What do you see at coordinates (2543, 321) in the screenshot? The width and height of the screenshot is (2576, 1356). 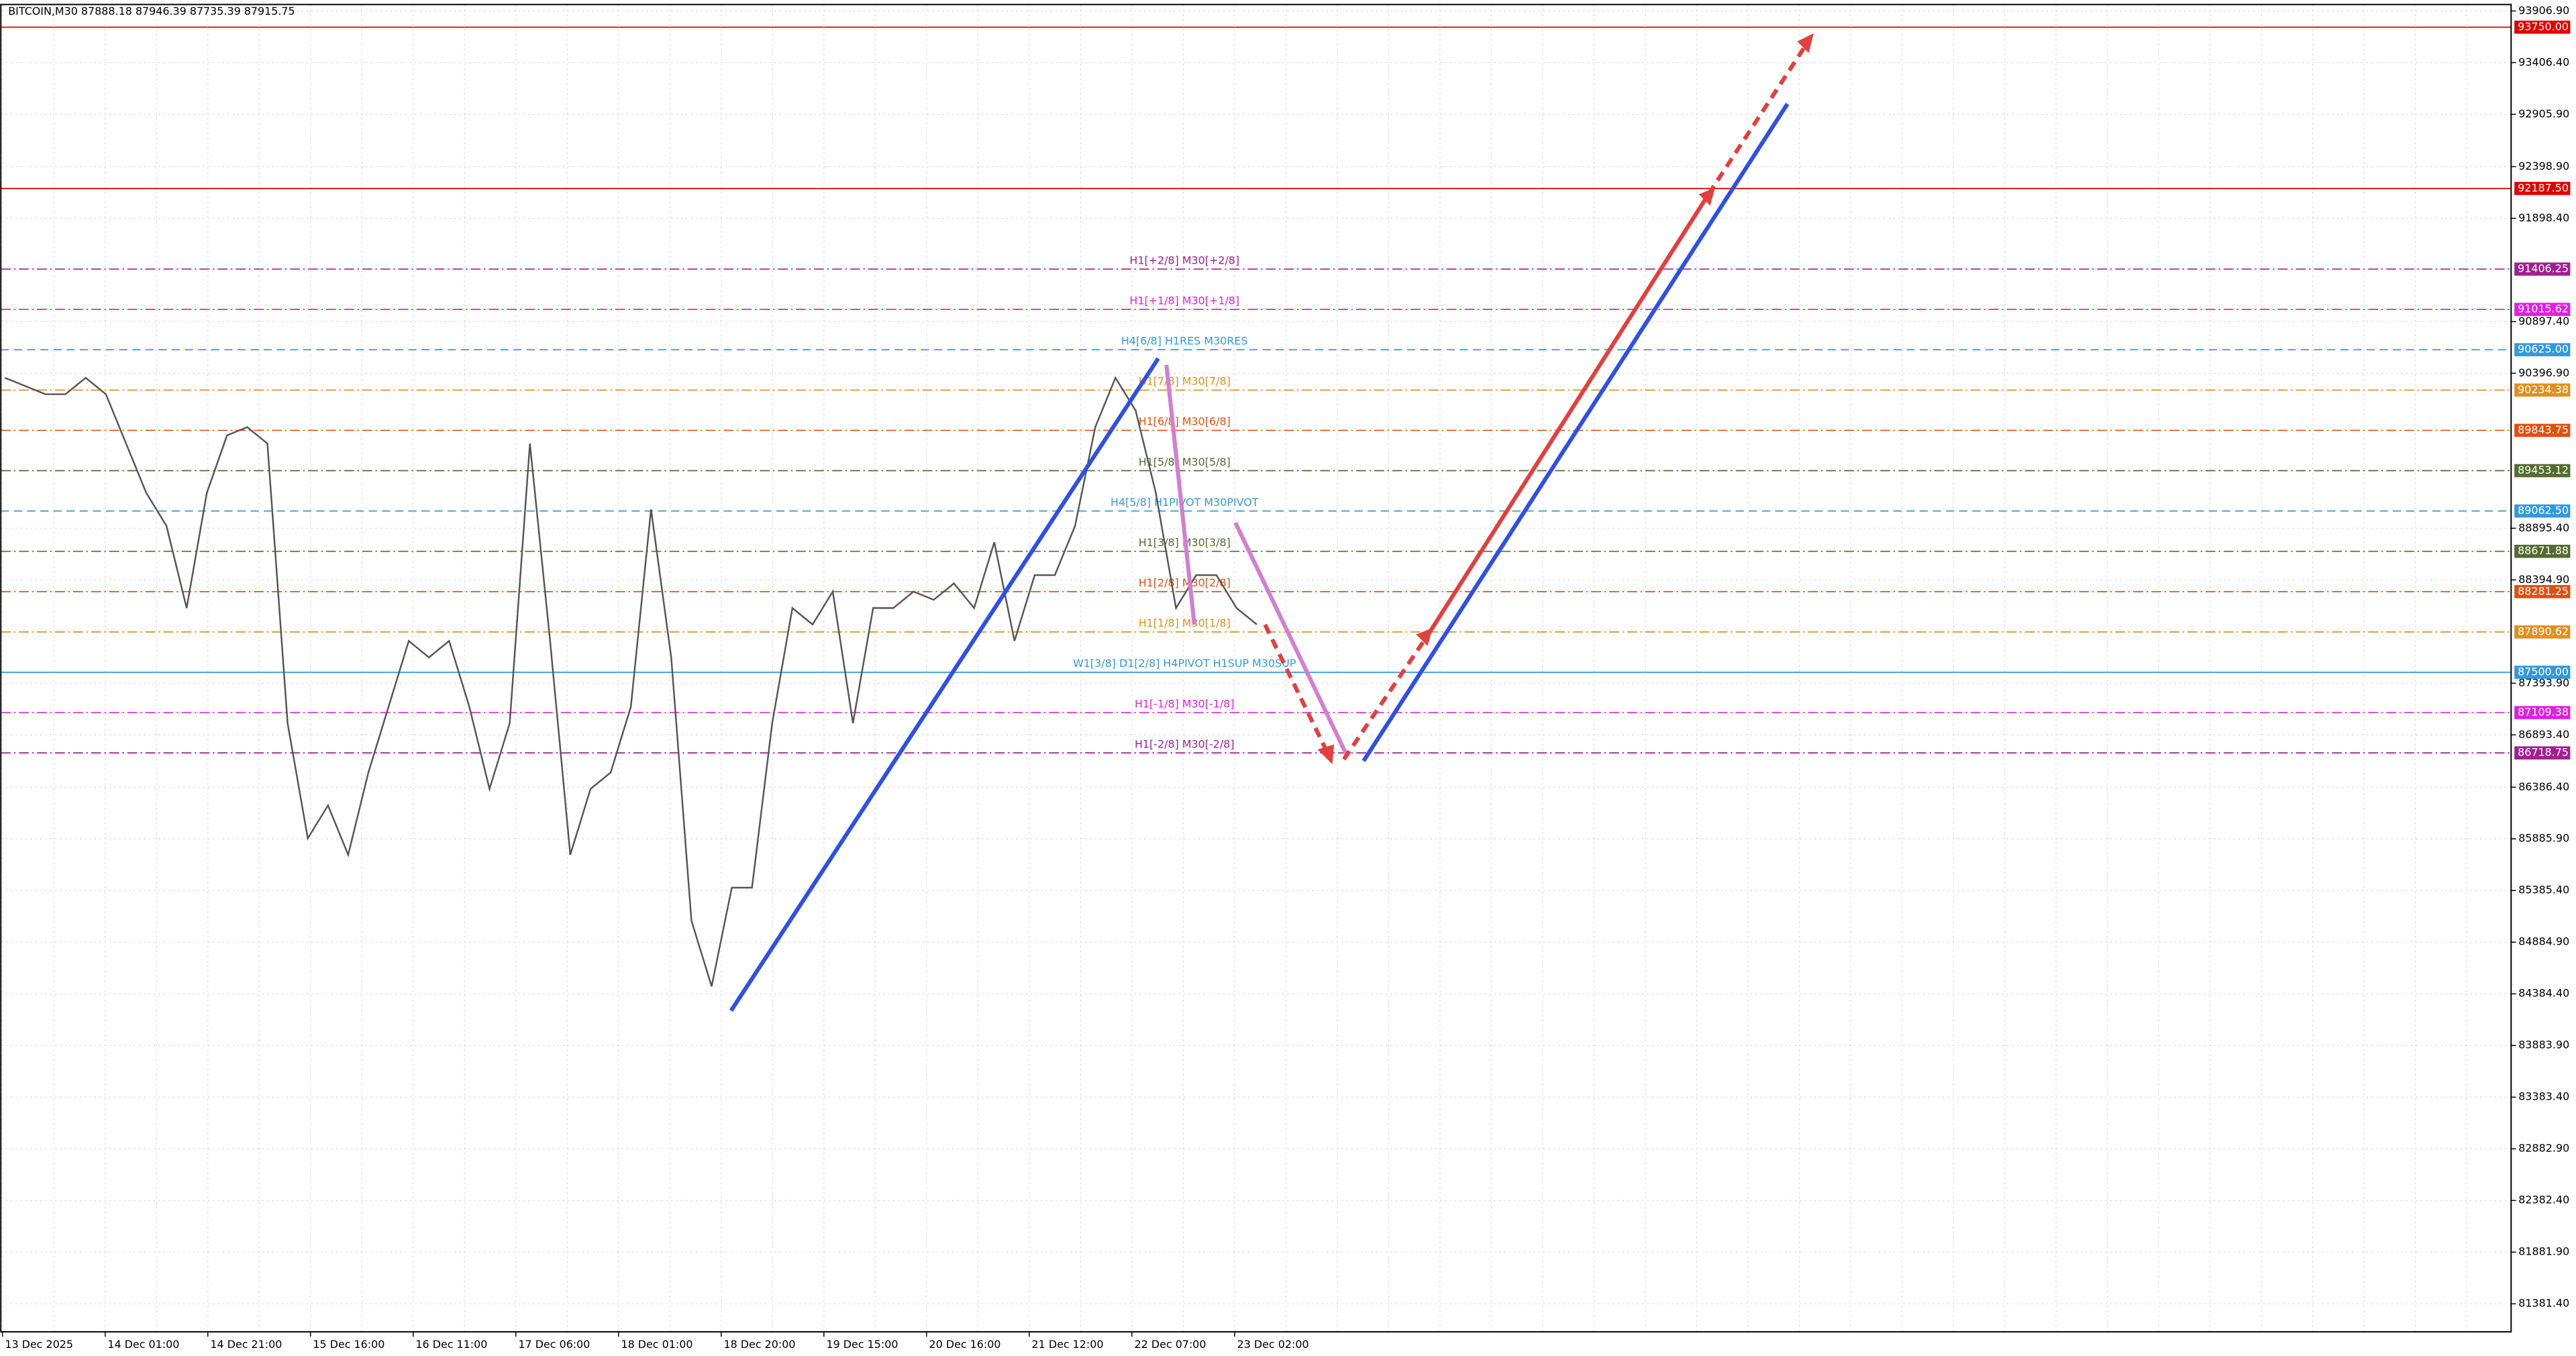 I see `y-tick-label: 90897.40` at bounding box center [2543, 321].